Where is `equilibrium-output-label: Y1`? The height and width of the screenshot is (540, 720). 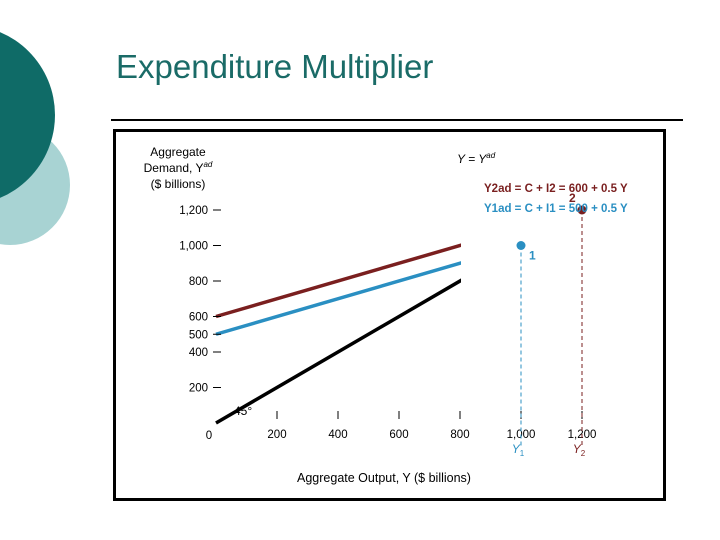
equilibrium-output-label: Y1 is located at coordinates (518, 450).